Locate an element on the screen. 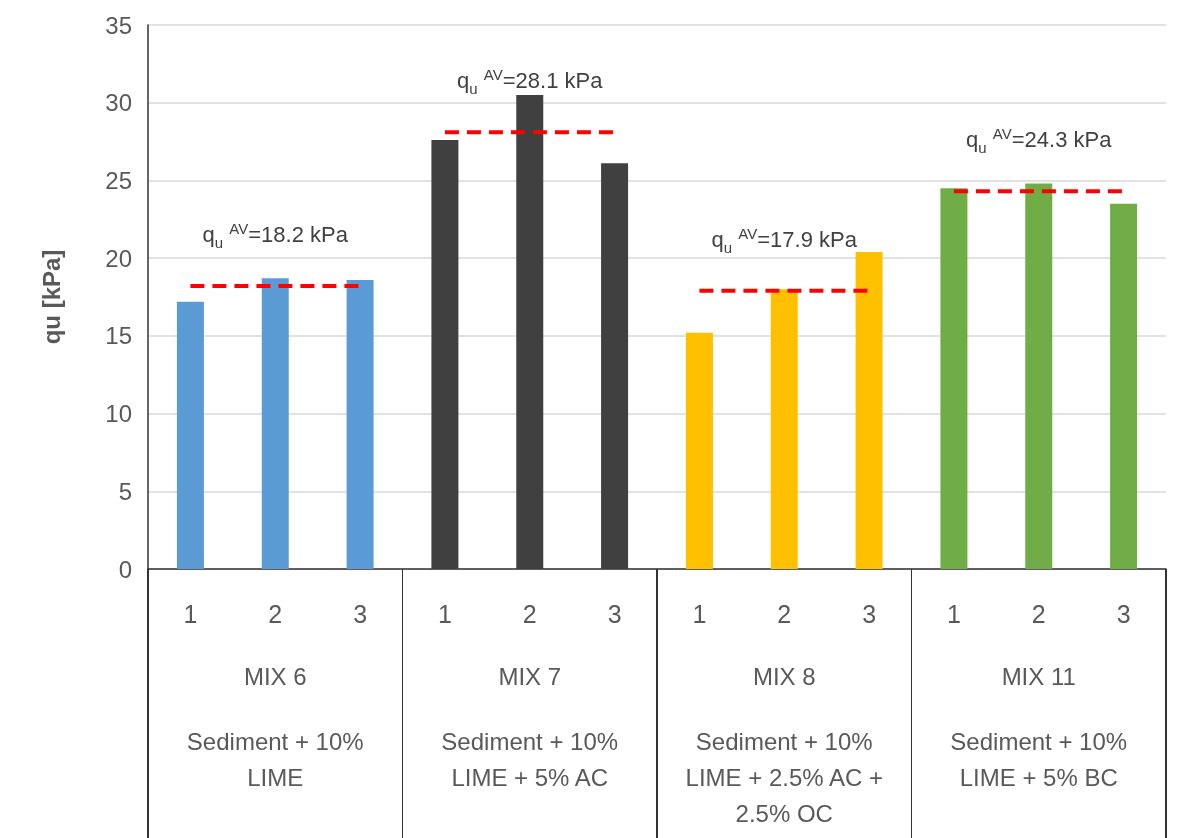 This screenshot has width=1177, height=838. y-tick-label: 10 is located at coordinates (118, 414).